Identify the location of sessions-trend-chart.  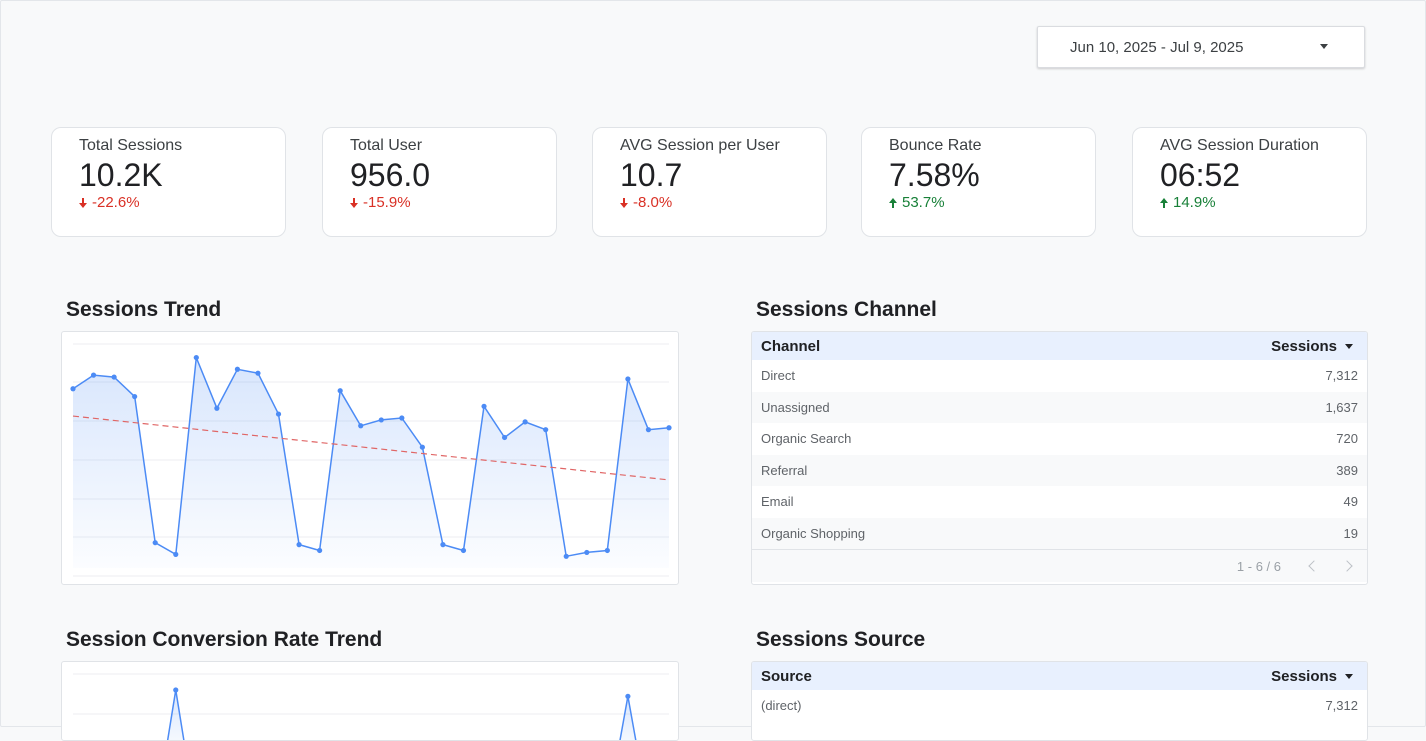
(370, 458).